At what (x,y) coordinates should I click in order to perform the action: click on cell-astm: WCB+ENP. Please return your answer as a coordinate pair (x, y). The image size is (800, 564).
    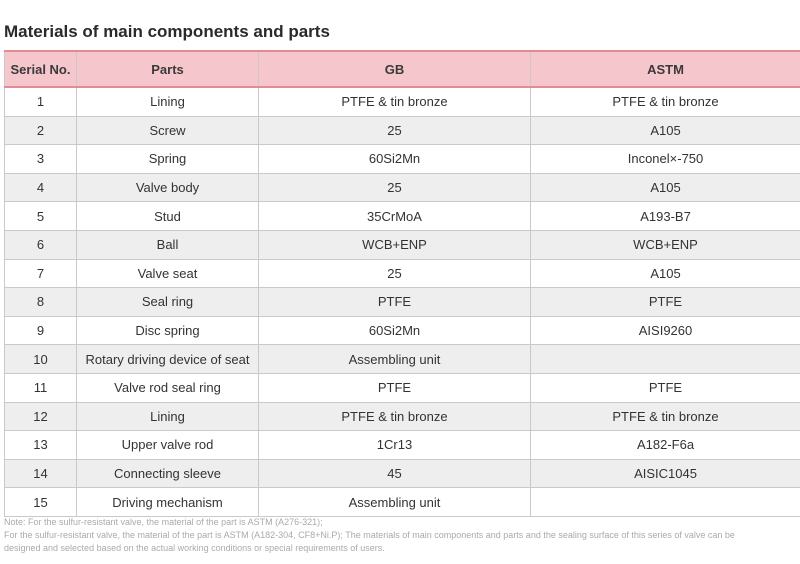
    Looking at the image, I should click on (665, 244).